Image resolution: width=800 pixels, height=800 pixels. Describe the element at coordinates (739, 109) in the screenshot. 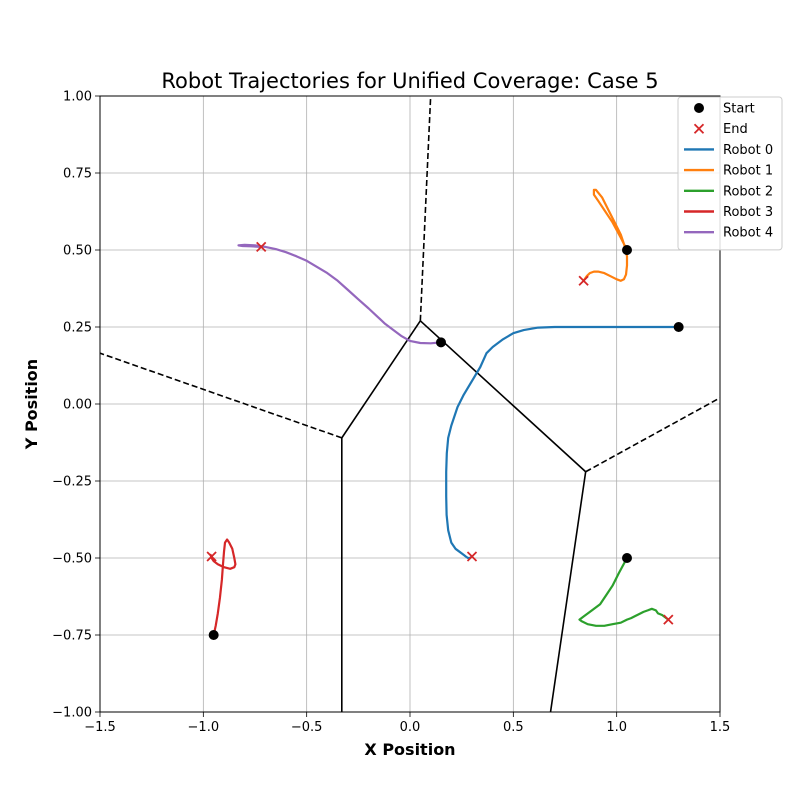

I see `legend-start-label: Start` at that location.